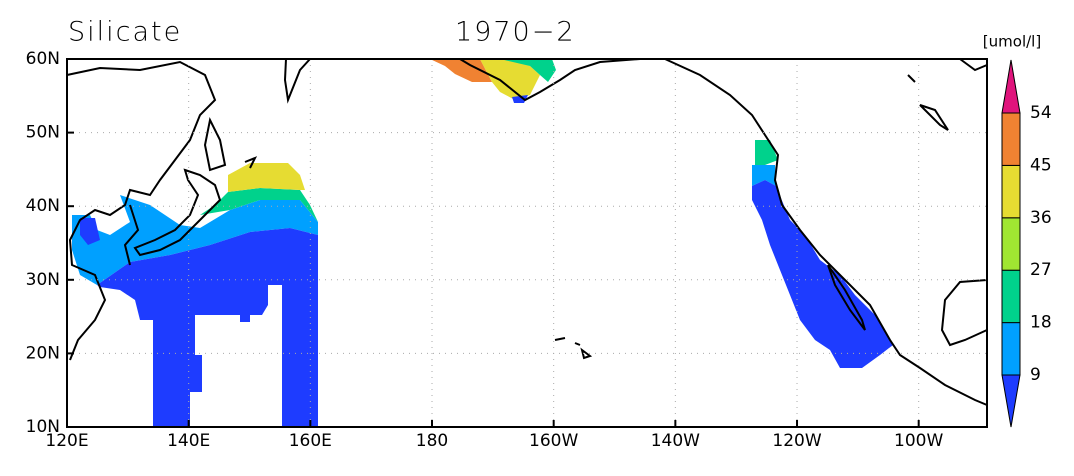 Image resolution: width=1074 pixels, height=476 pixels. I want to click on lon-label: 180, so click(432, 441).